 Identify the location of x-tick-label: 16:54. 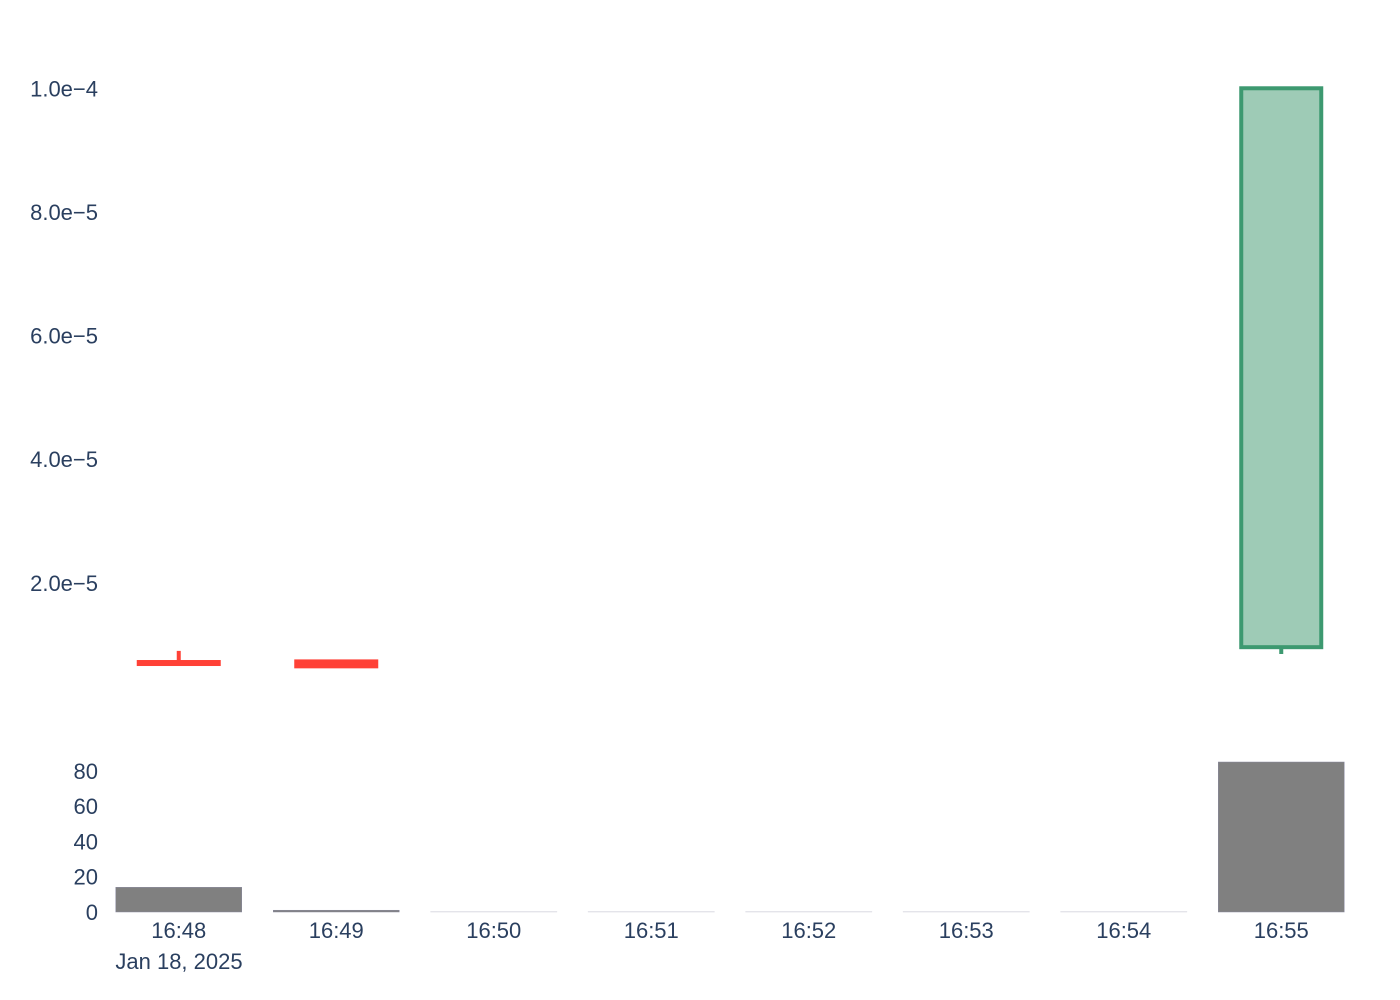
(1123, 930).